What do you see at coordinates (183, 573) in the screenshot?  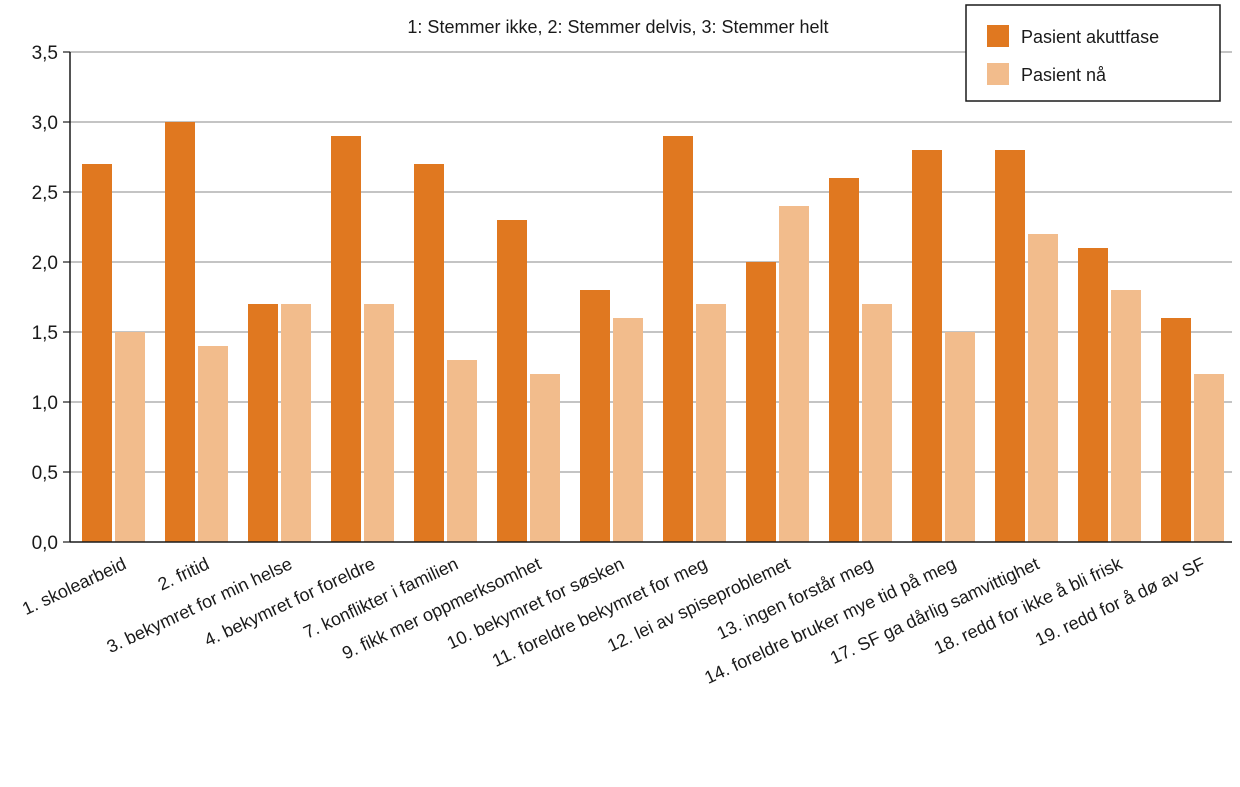 I see `x-tick-label: 2. fritid` at bounding box center [183, 573].